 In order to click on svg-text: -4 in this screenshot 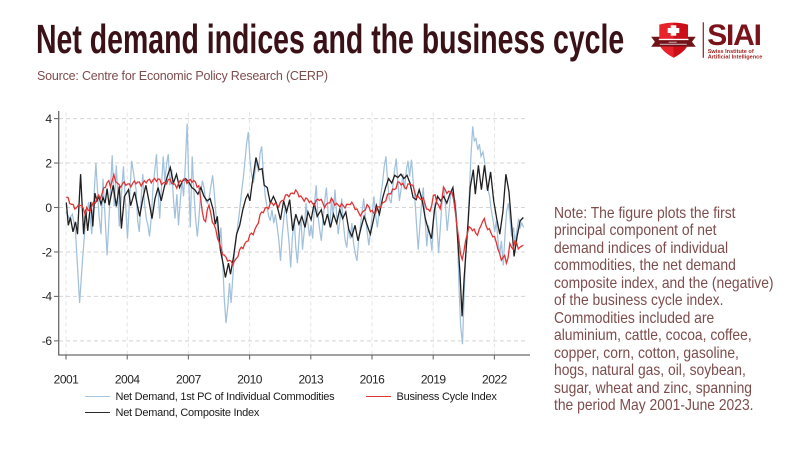, I will do `click(47, 297)`.